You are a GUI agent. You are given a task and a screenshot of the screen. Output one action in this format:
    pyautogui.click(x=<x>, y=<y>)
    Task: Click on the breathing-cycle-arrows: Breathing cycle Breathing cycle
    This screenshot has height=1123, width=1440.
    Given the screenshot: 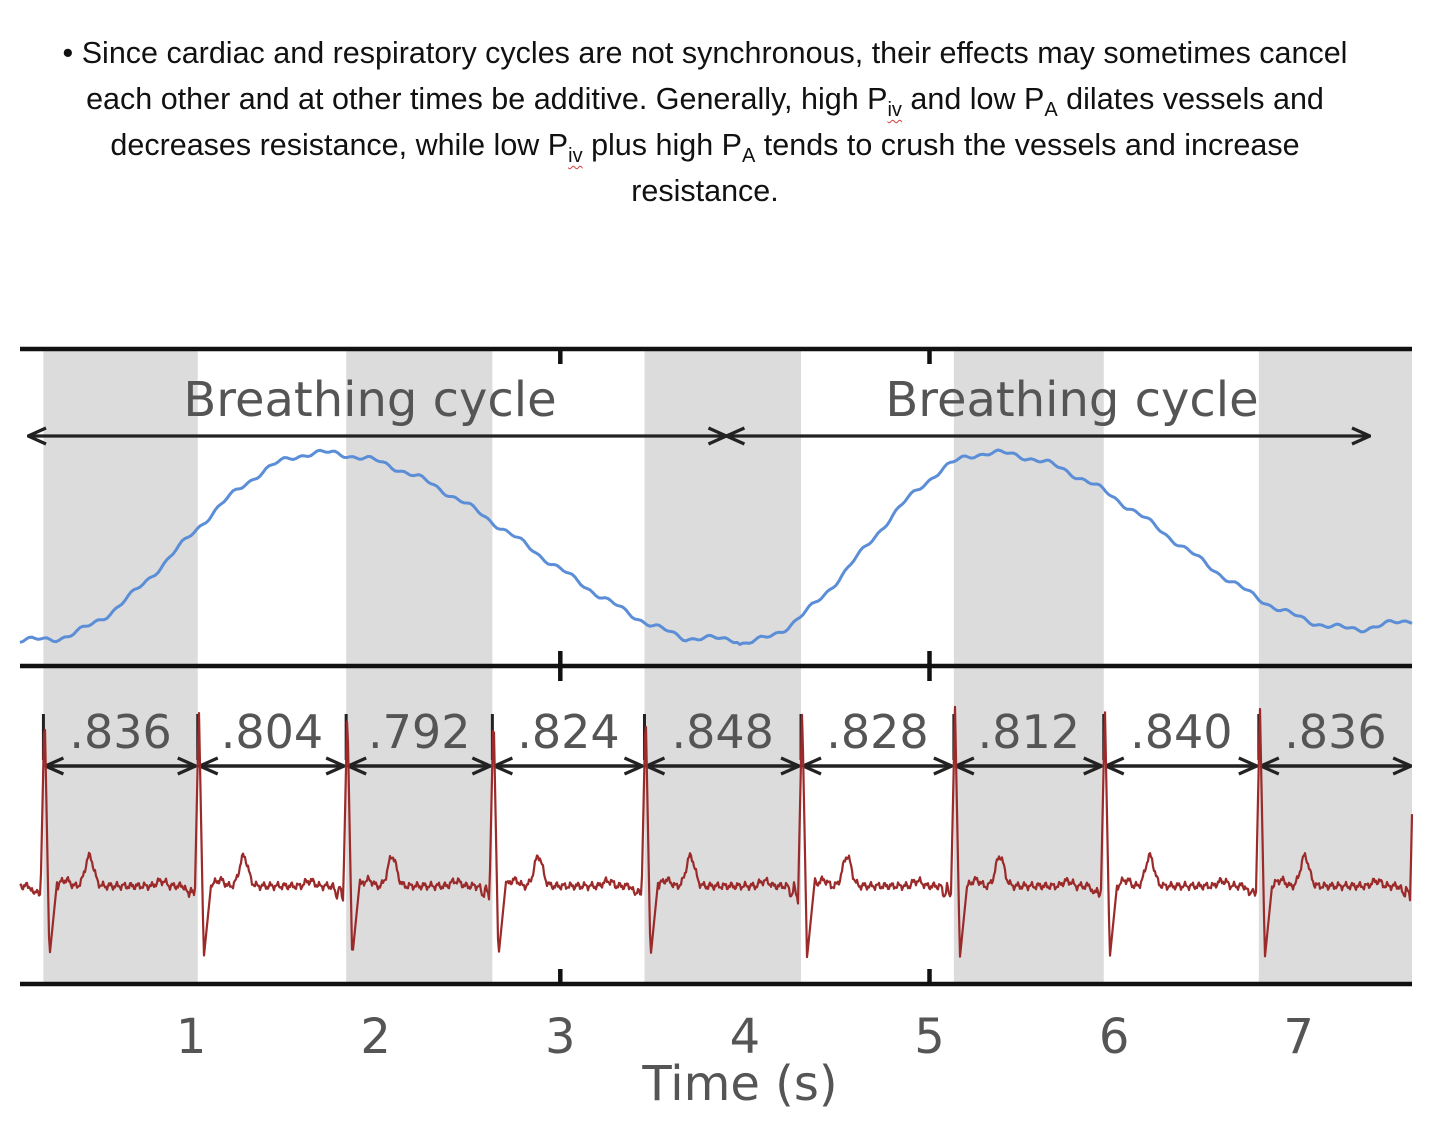 What is the action you would take?
    pyautogui.click(x=699, y=404)
    